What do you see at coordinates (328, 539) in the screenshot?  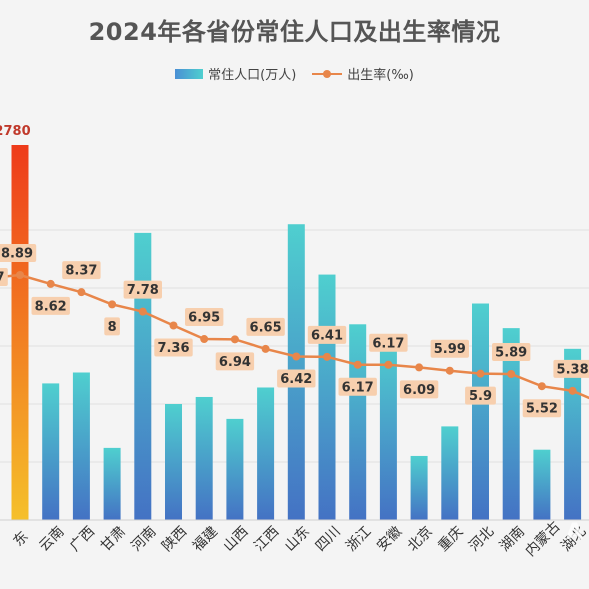 I see `x-tick-label: 四川` at bounding box center [328, 539].